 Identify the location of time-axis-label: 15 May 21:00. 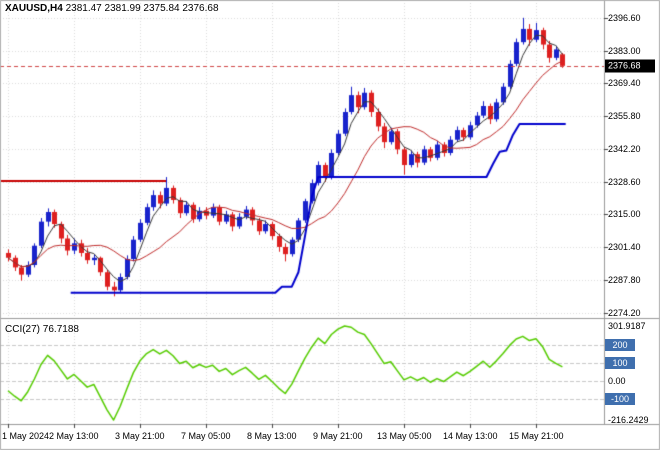
(536, 436).